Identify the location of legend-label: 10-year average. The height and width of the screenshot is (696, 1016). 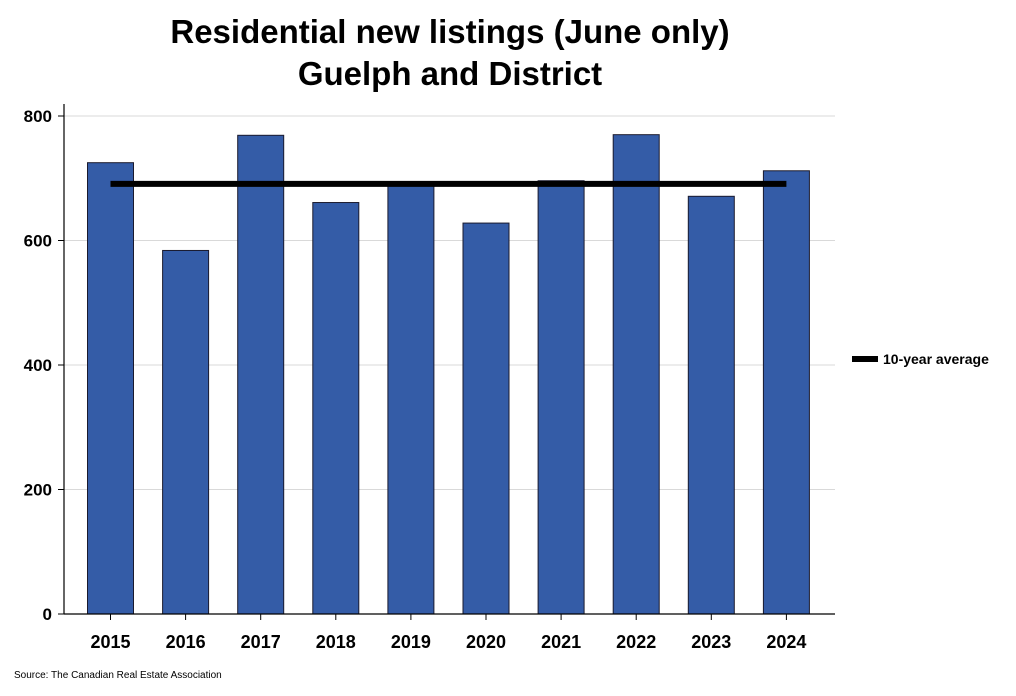
(936, 359).